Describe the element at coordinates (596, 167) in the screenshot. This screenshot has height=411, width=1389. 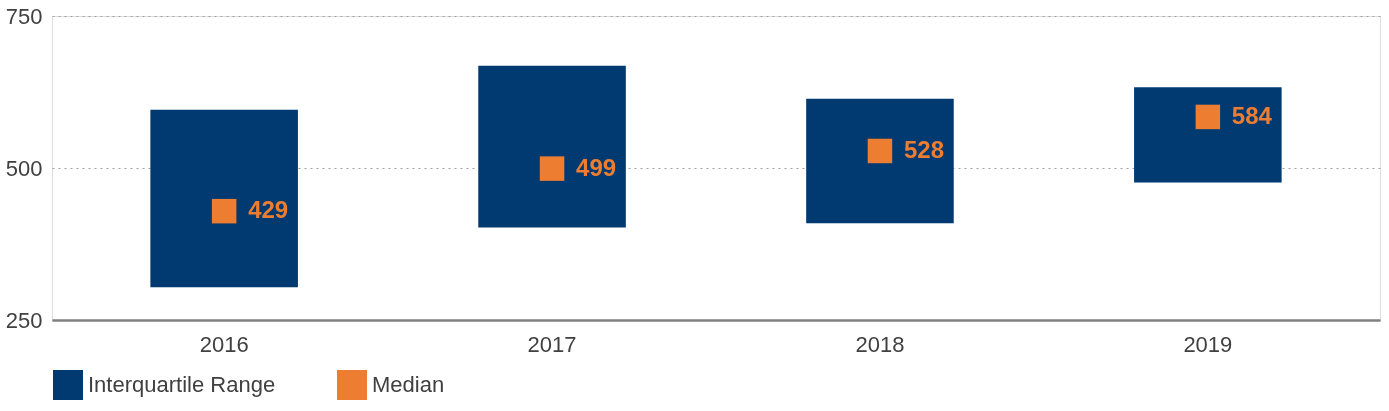
I see `data-label: 499` at that location.